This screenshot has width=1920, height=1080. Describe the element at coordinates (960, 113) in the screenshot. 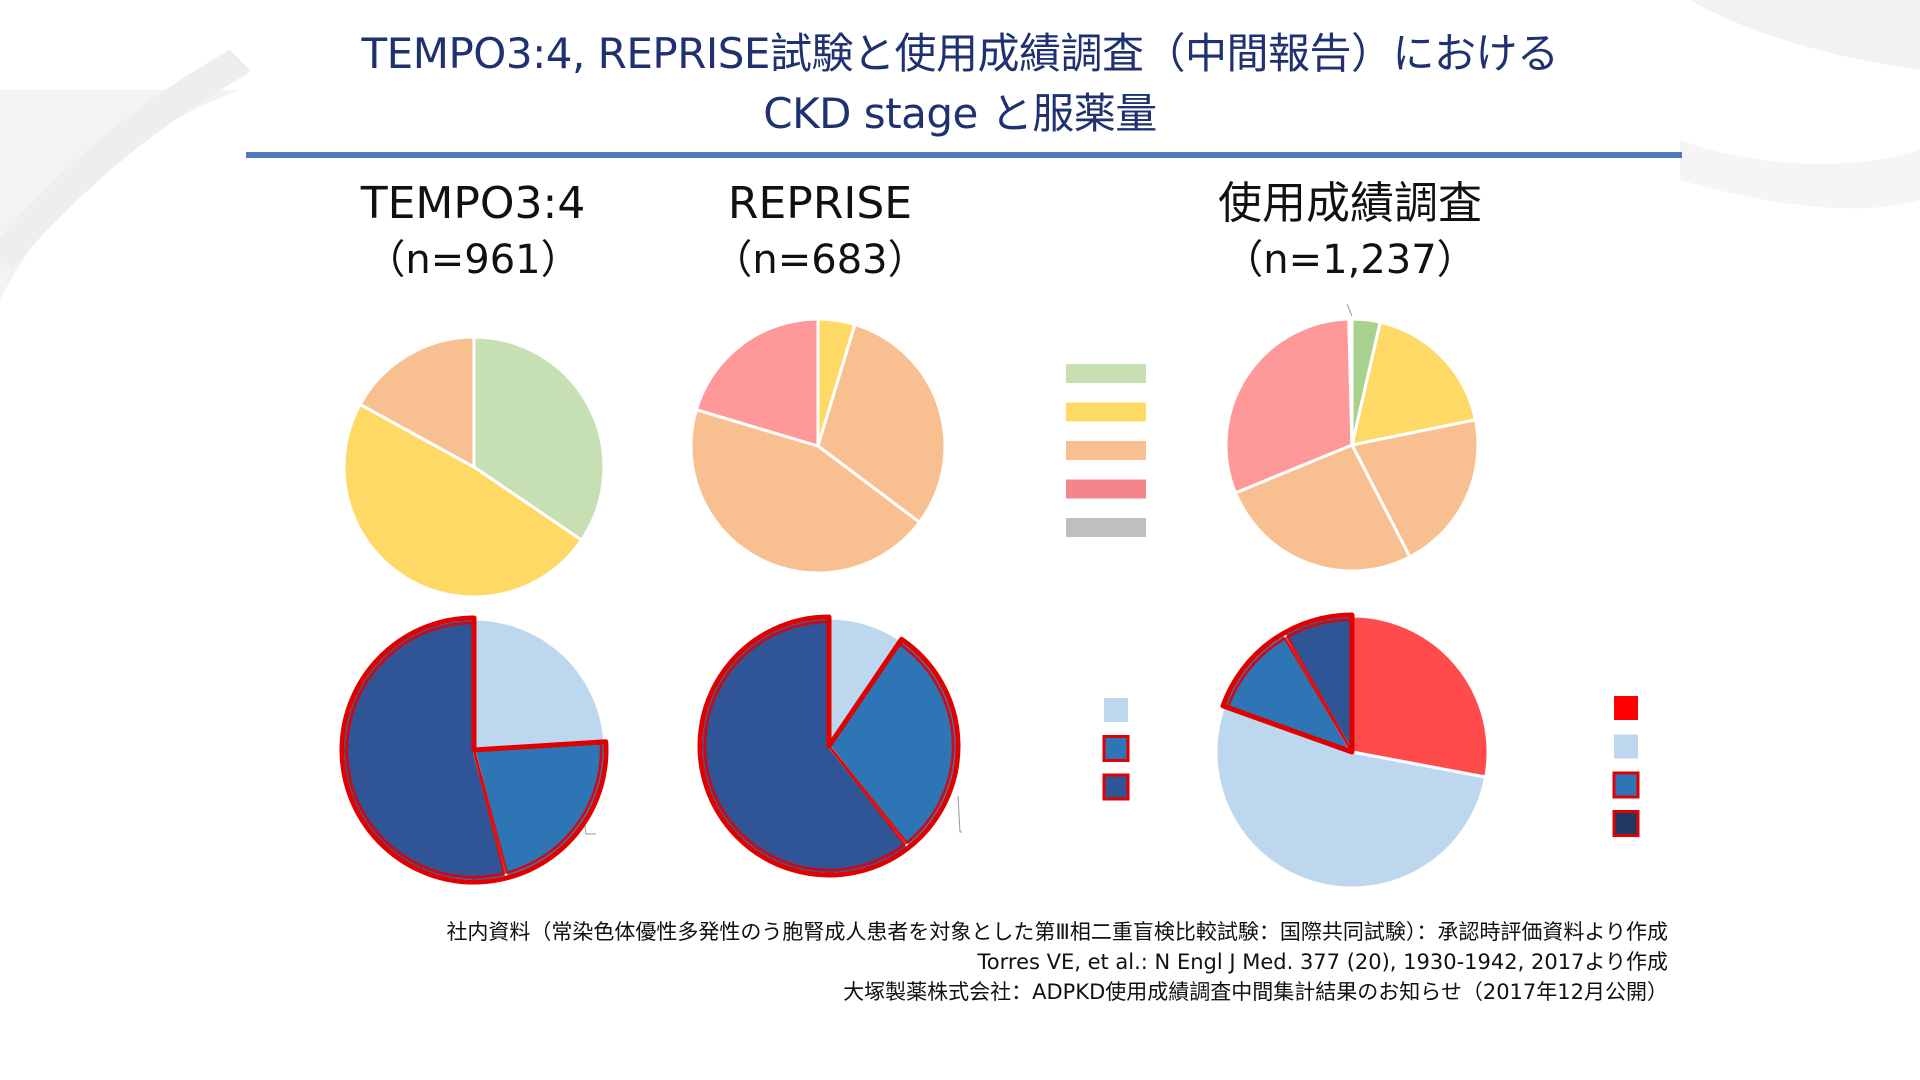

I see `slide-title-line2: CKD stage と服薬量` at that location.